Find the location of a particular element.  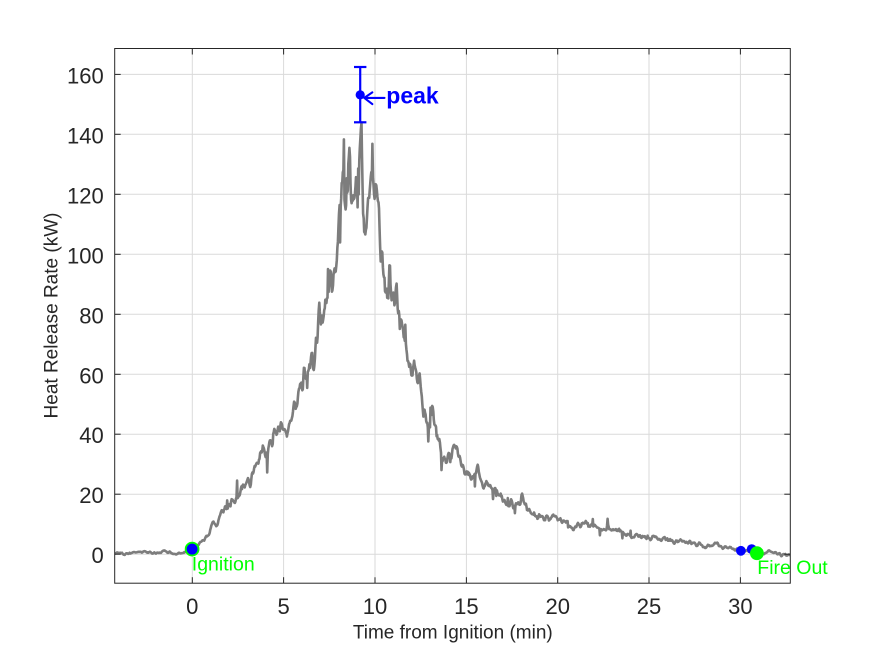

svg-text: 140 is located at coordinates (85, 135).